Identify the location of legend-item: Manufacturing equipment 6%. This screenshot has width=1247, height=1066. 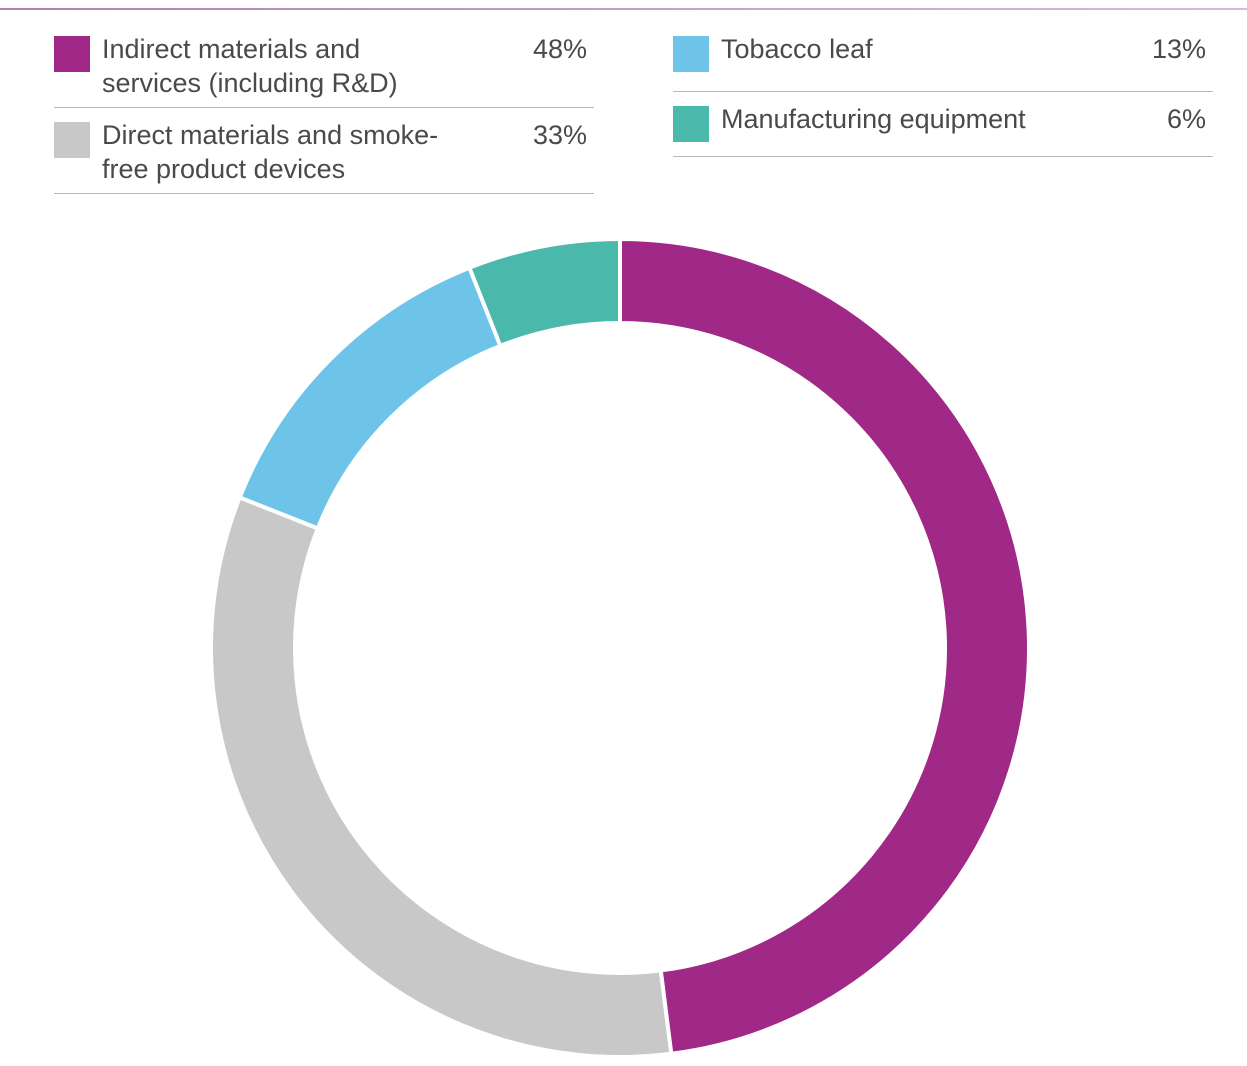
(943, 129).